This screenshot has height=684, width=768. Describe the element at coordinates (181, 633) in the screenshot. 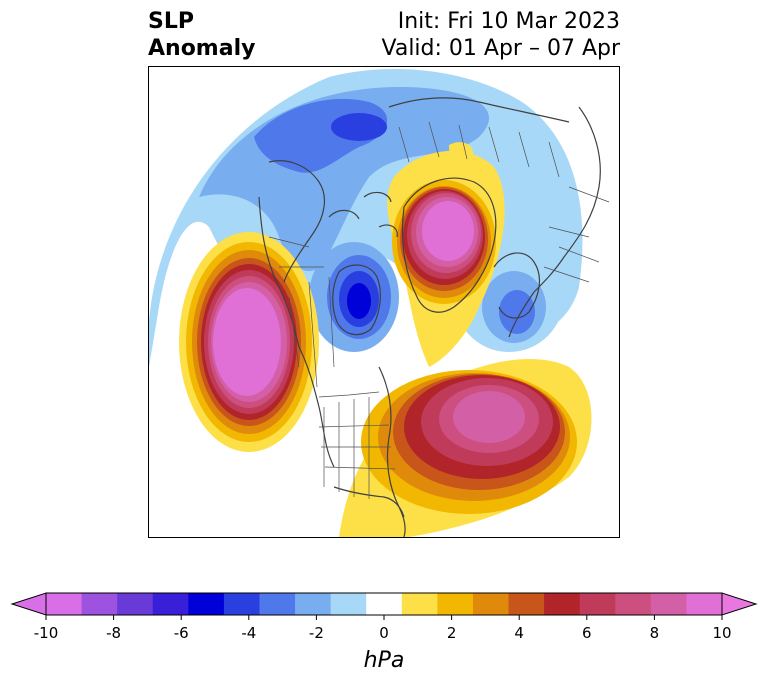

I see `colorbar-tick-label: -6` at that location.